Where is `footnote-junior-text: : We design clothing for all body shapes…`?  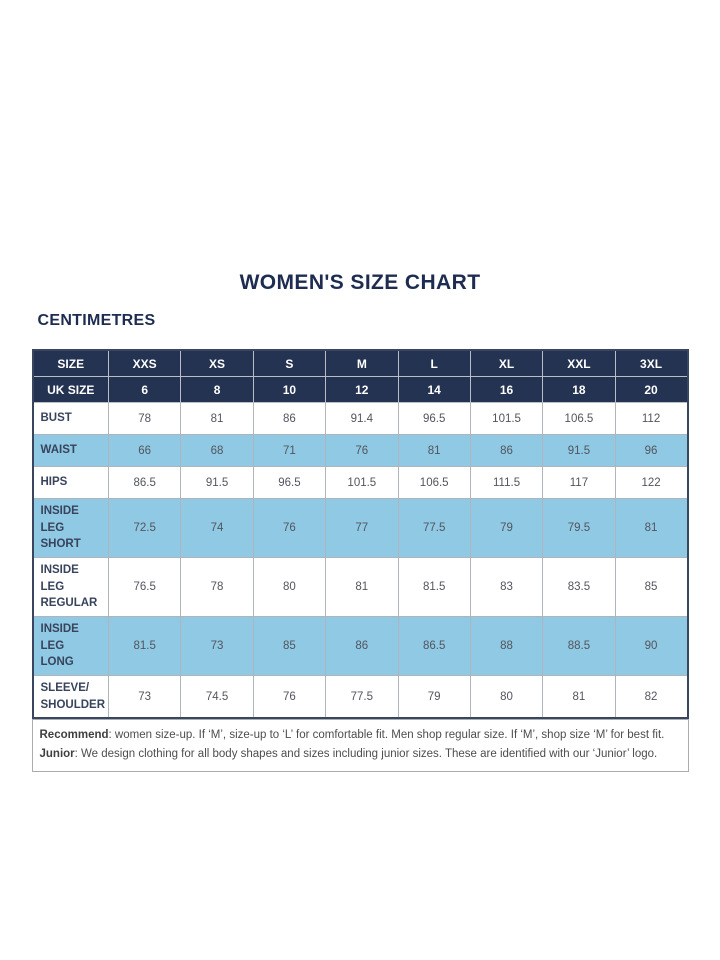 footnote-junior-text: : We design clothing for all body shapes… is located at coordinates (366, 754).